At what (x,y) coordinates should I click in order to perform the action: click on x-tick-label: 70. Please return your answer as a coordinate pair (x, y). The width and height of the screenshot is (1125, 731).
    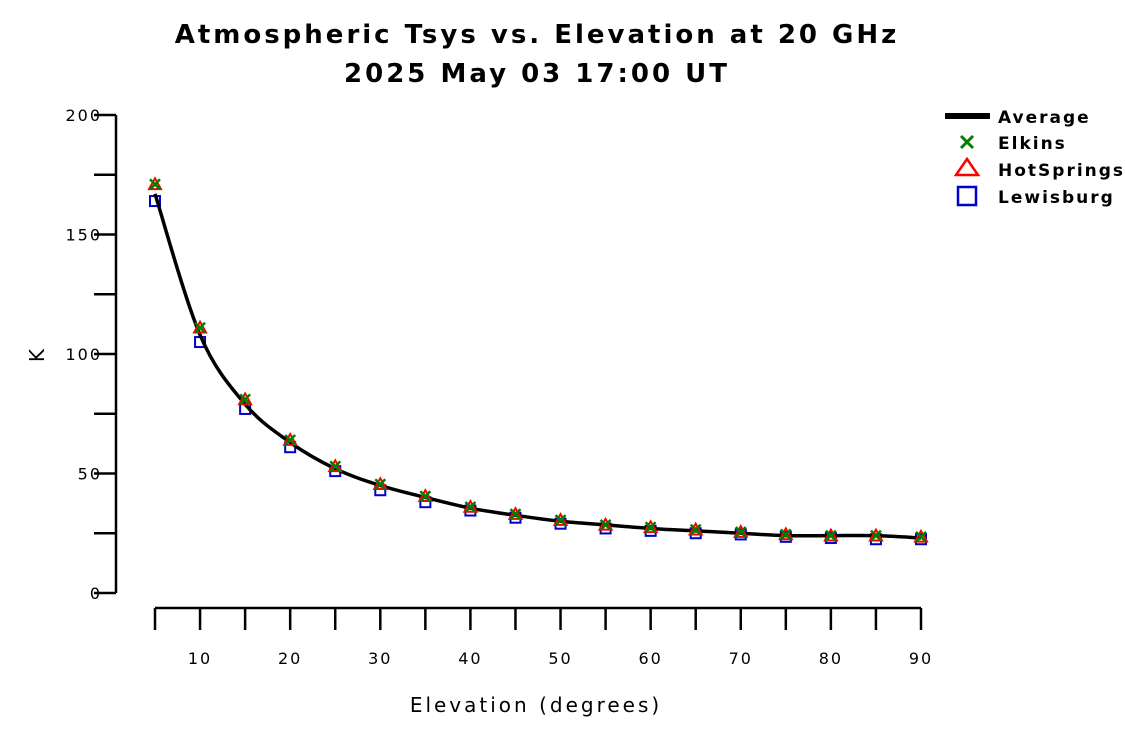
    Looking at the image, I should click on (741, 658).